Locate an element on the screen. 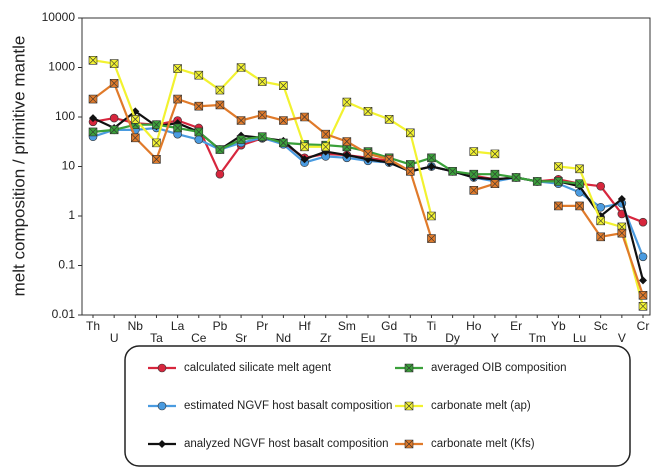 The image size is (654, 472). x-tick-label: Er is located at coordinates (516, 326).